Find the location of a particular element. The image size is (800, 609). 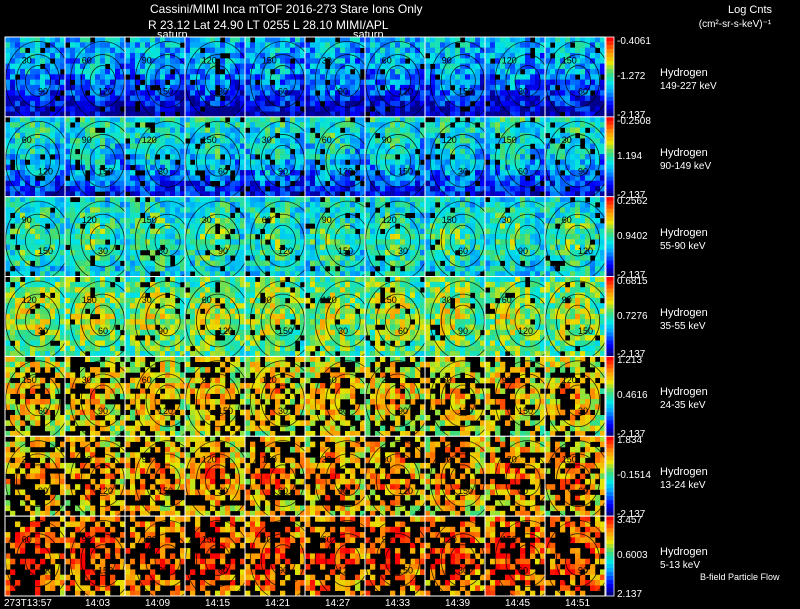

colorbar-max-label: 0.2562 is located at coordinates (632, 201).